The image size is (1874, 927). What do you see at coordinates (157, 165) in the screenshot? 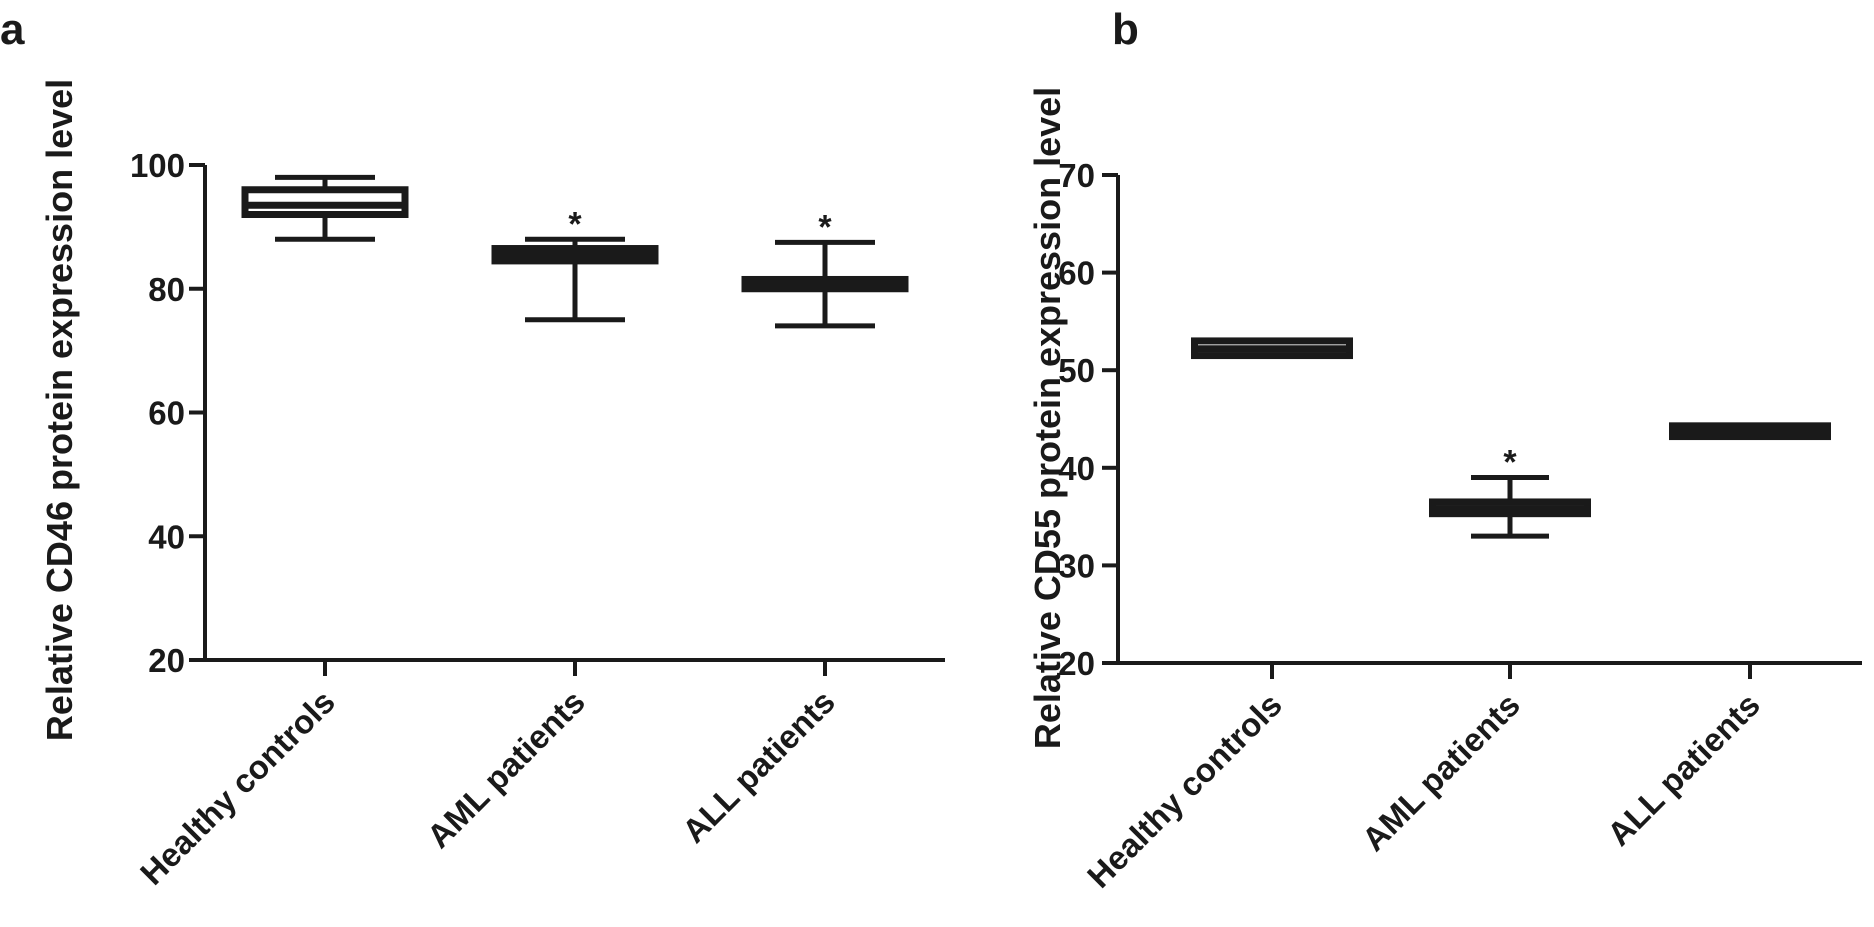
I see `y-tick-label: 100` at bounding box center [157, 165].